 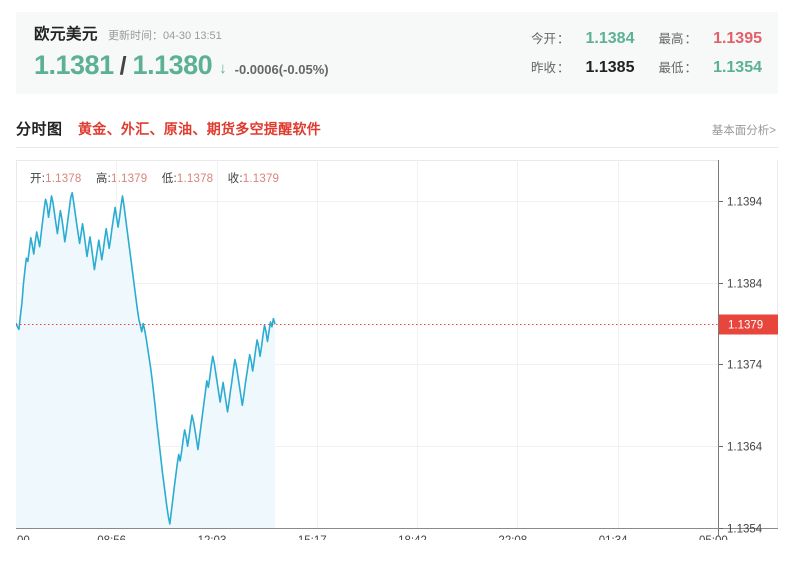 What do you see at coordinates (671, 68) in the screenshot?
I see `stat-low-label: 最低` at bounding box center [671, 68].